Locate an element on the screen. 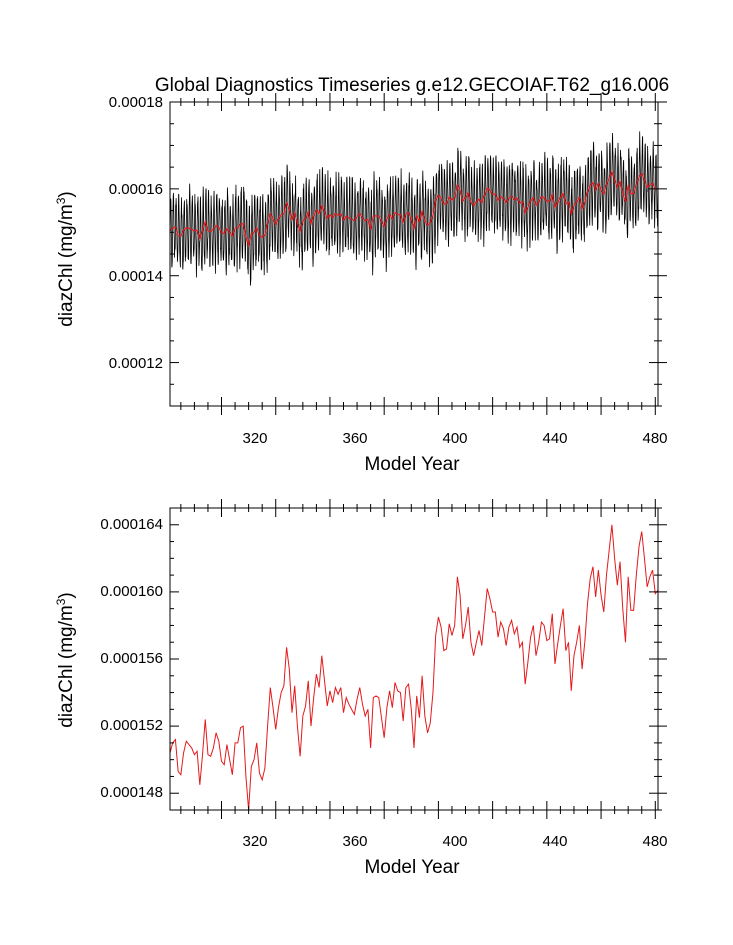  top-y-axis-label: diazChl (mg/m3) is located at coordinates (65, 259).